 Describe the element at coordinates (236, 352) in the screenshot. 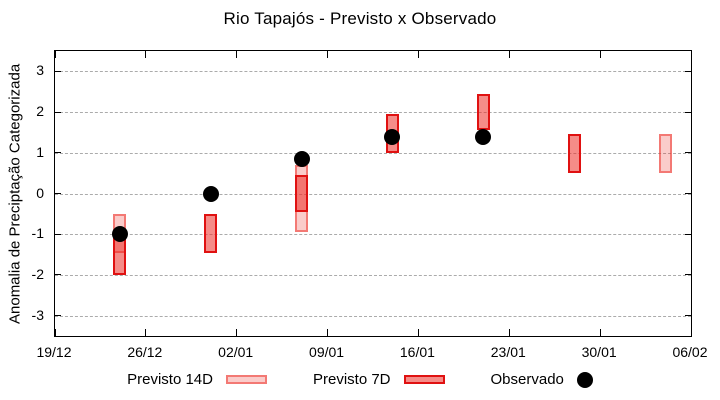

I see `x-tick-label: 02/01` at that location.